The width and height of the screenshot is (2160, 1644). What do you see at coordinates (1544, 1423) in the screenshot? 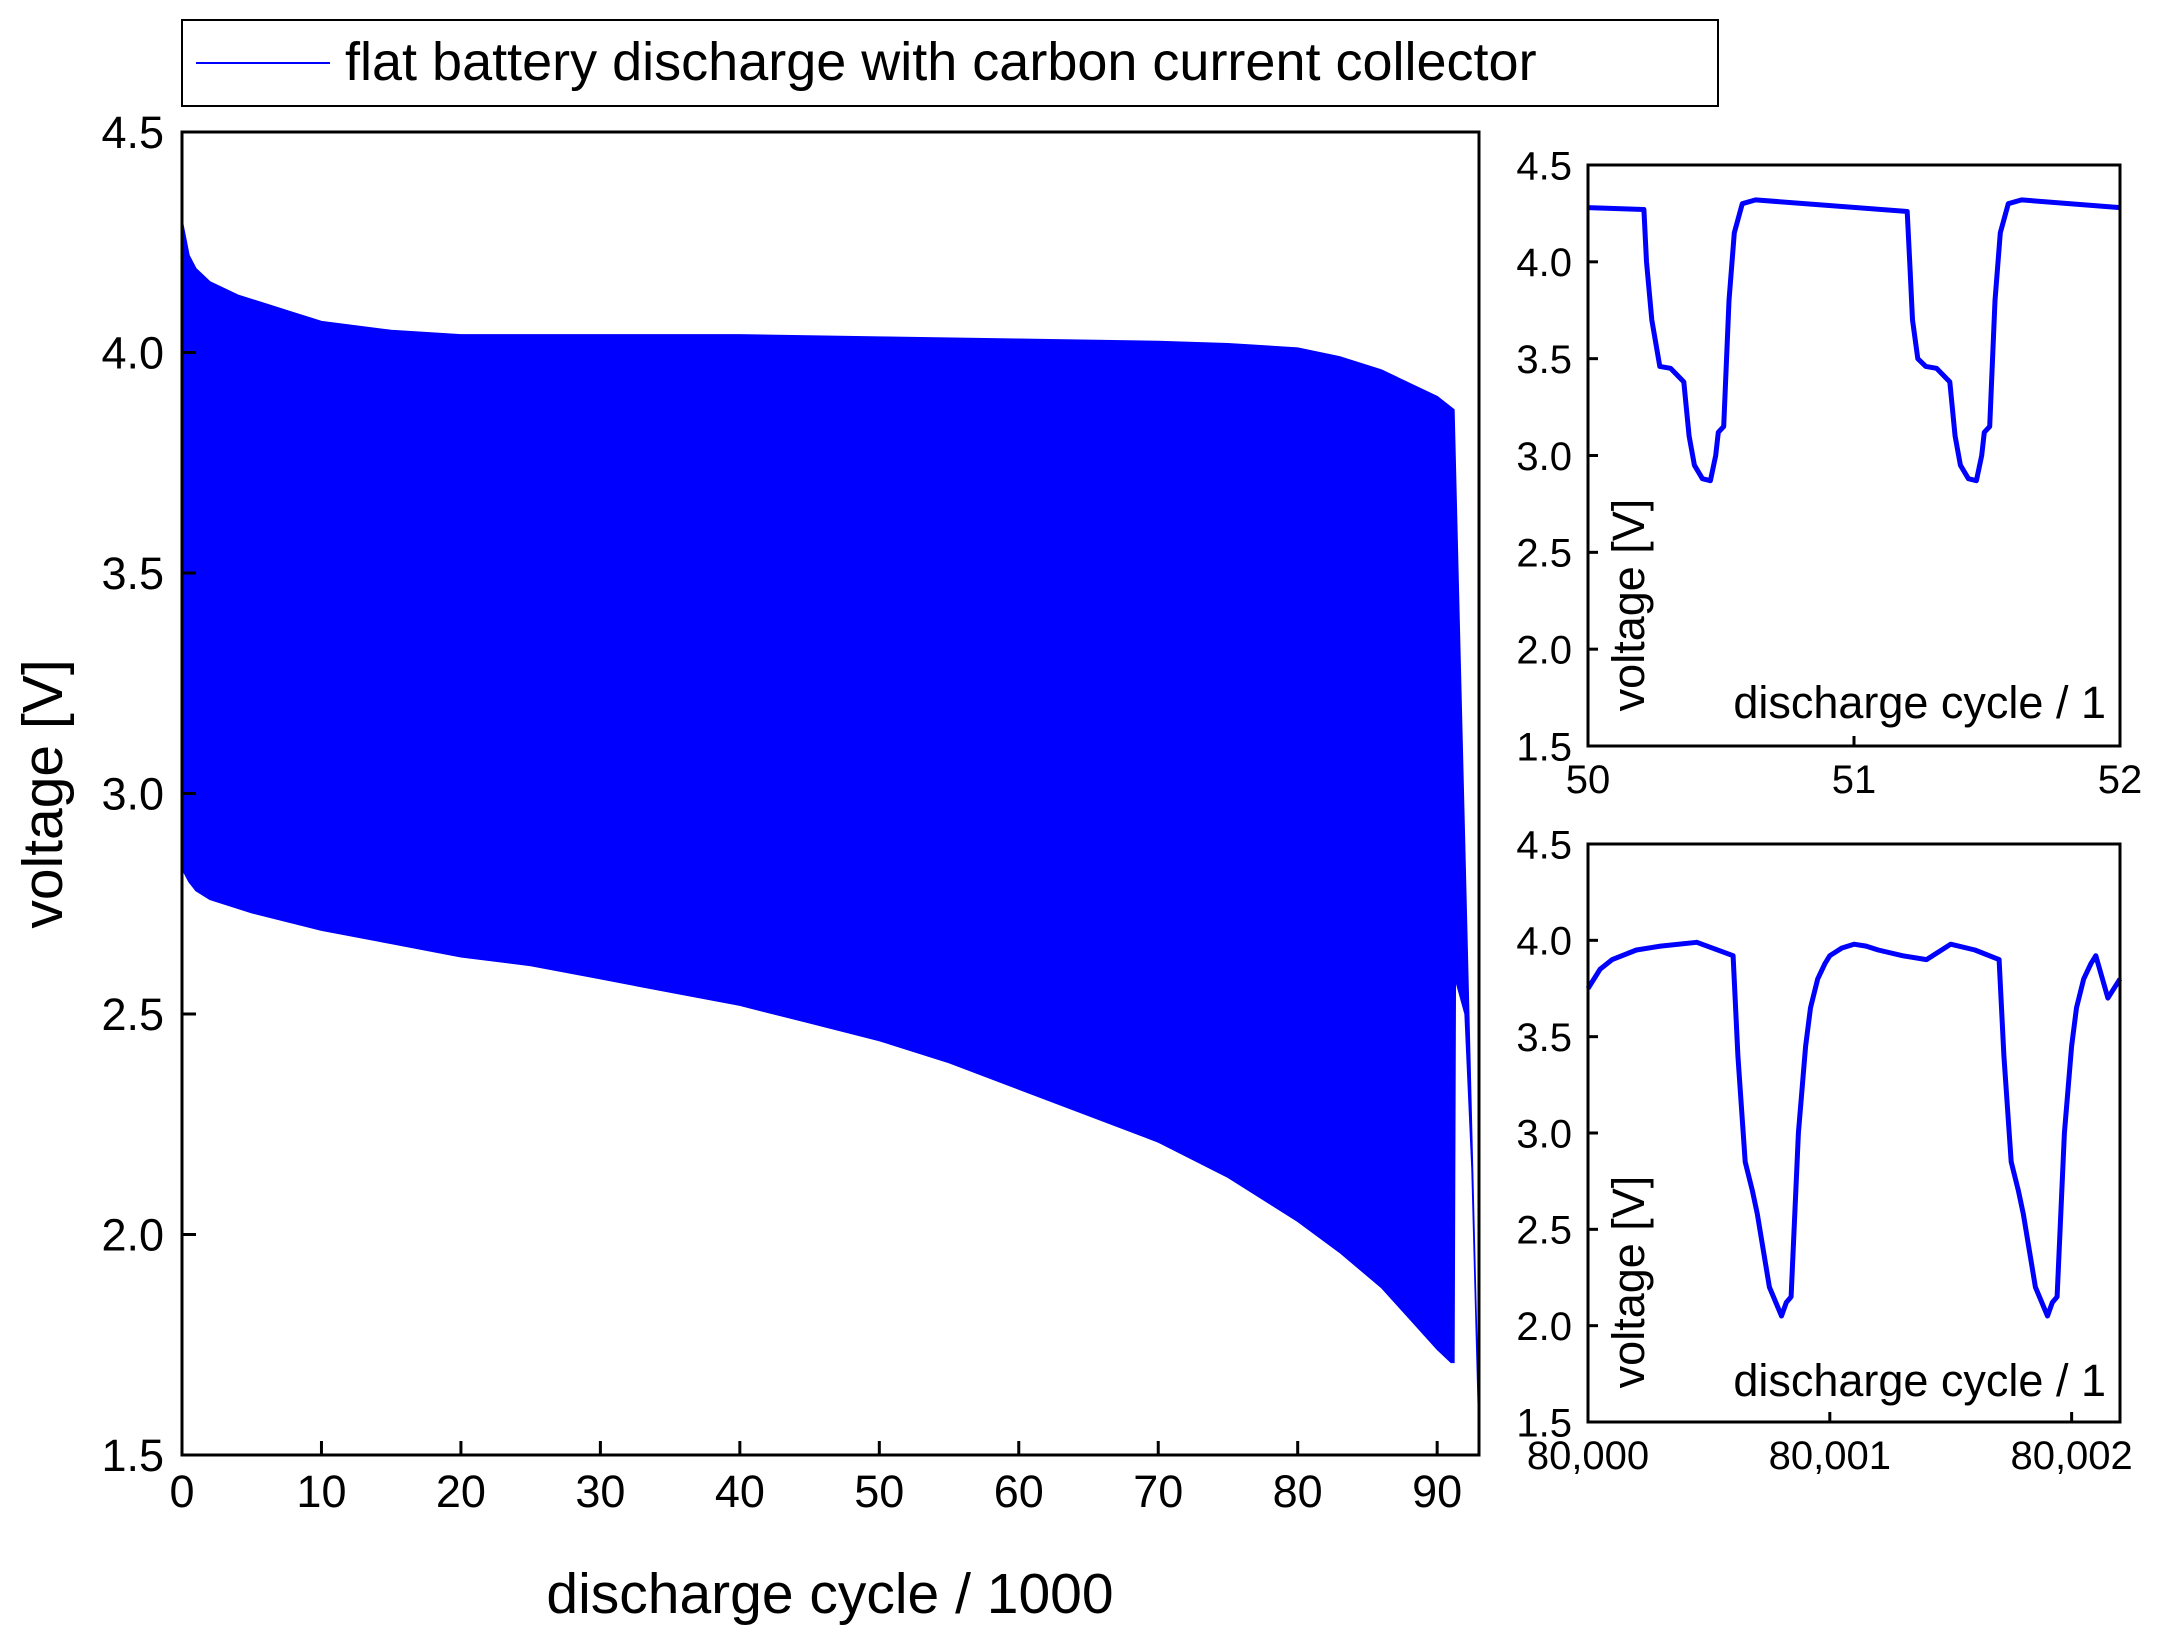
I see `inset2-y-tick-label: 1.5` at bounding box center [1544, 1423].